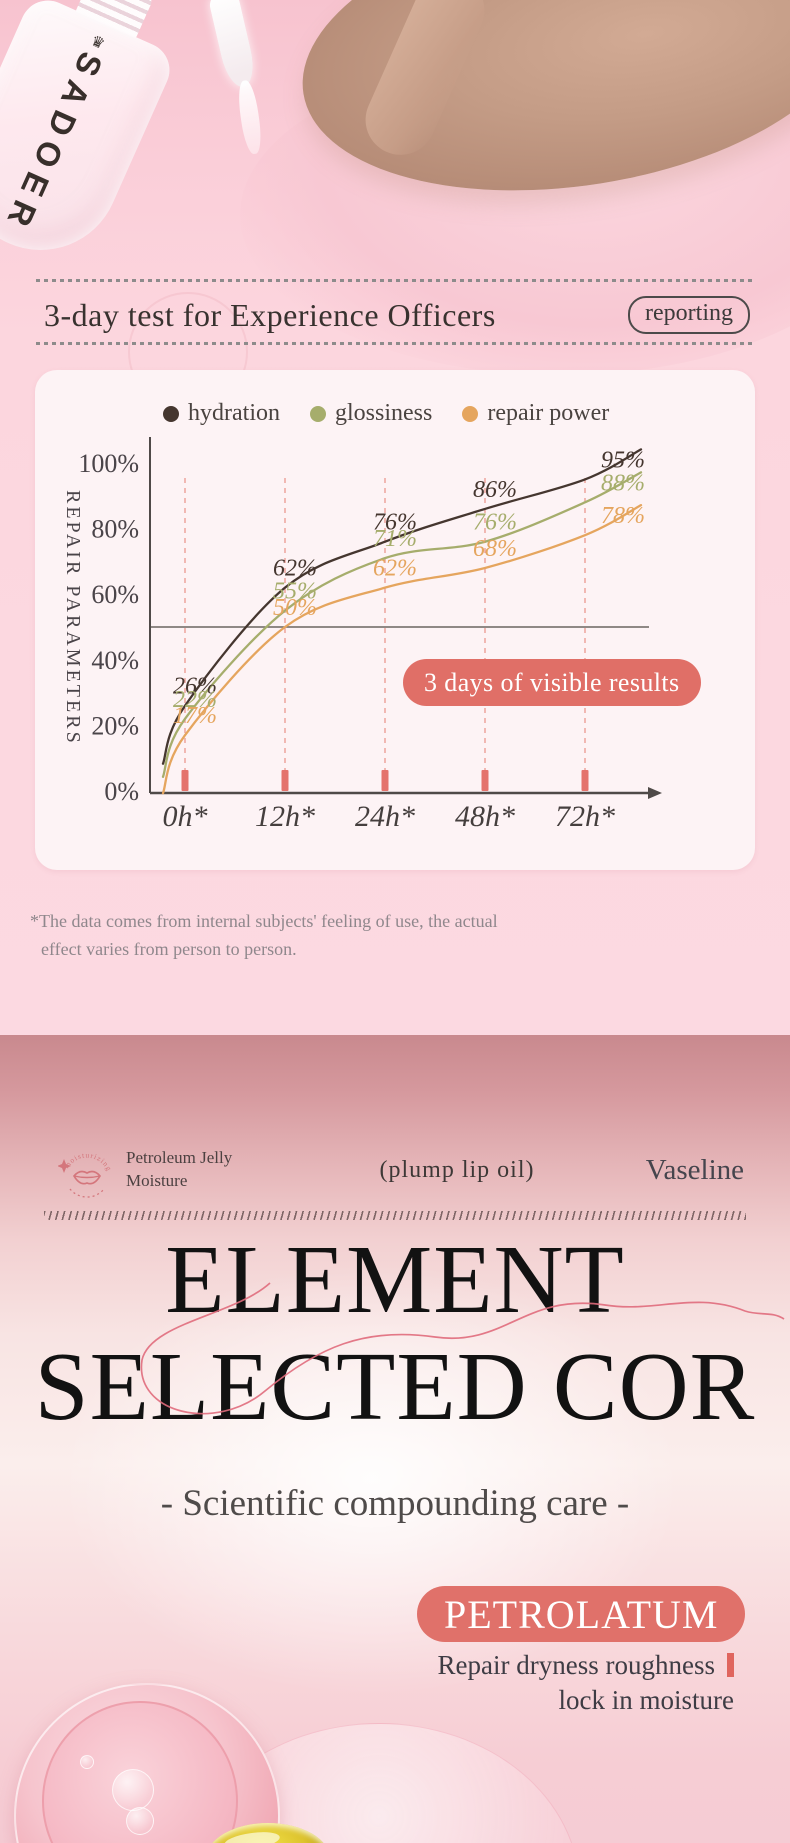 This screenshot has height=1843, width=790. I want to click on heading-line1: ELEMENT, so click(395, 1279).